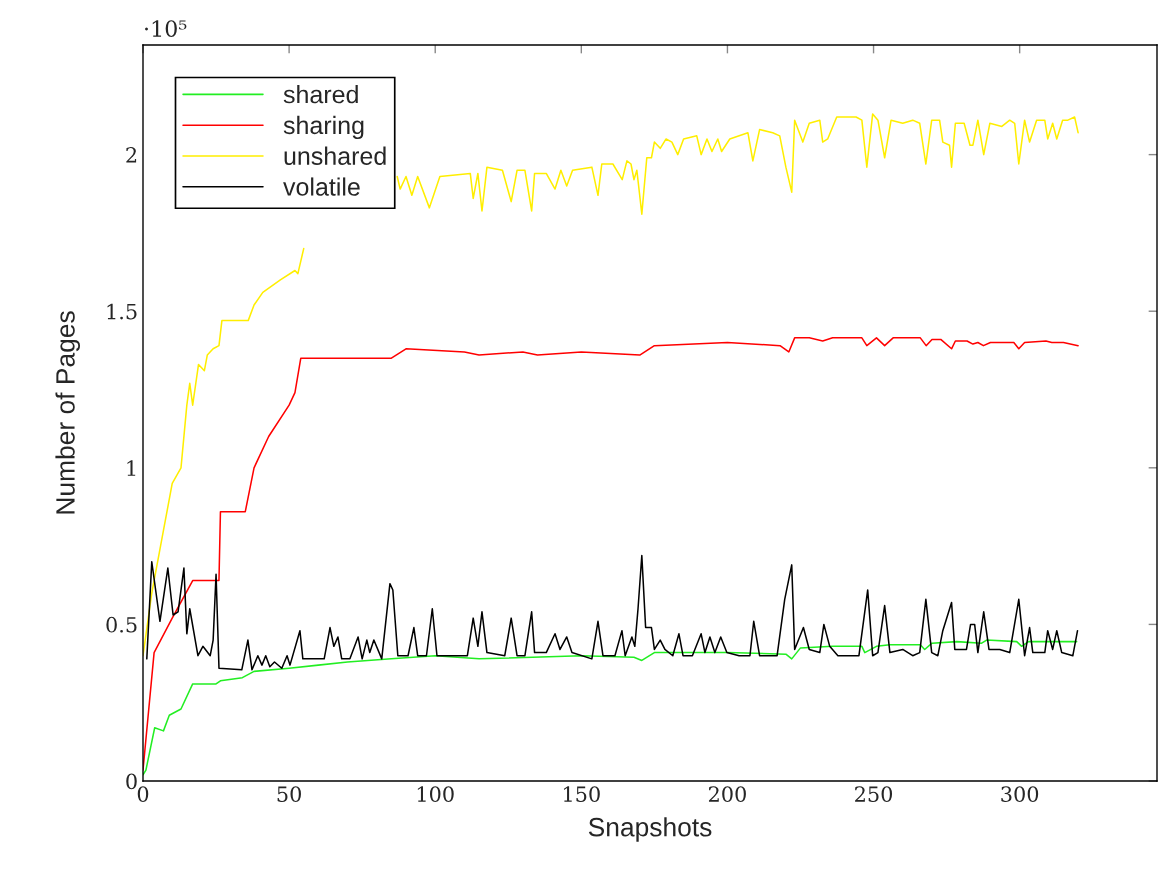  Describe the element at coordinates (131, 781) in the screenshot. I see `y-tick-label: 0` at that location.